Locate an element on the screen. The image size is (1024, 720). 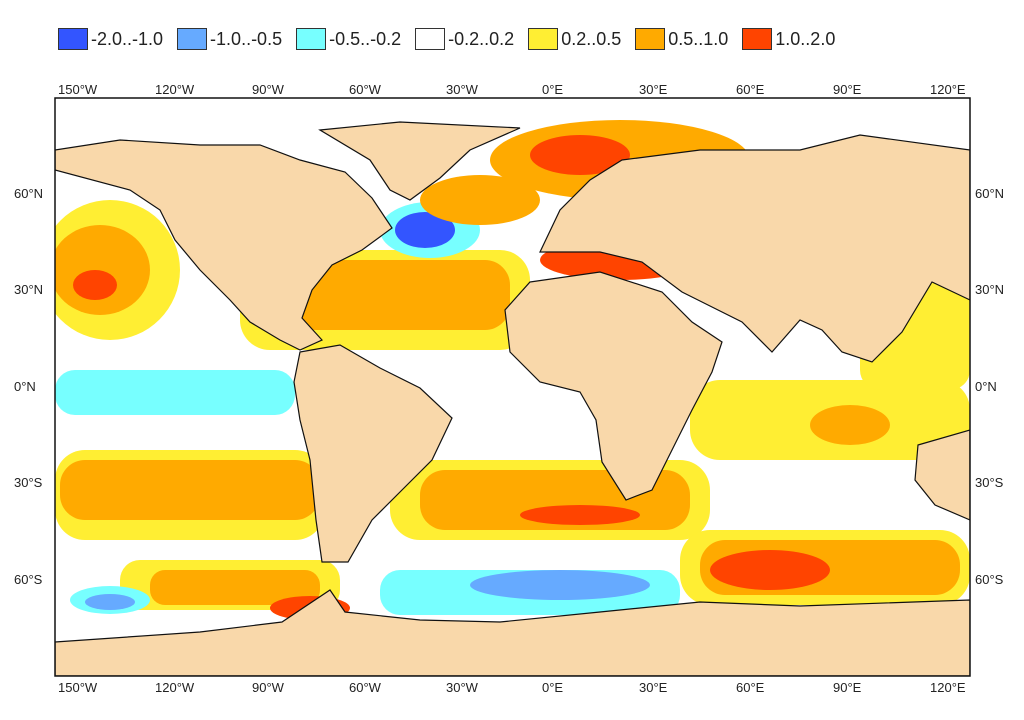
legend-label: -1.0..-0.5 is located at coordinates (246, 38).